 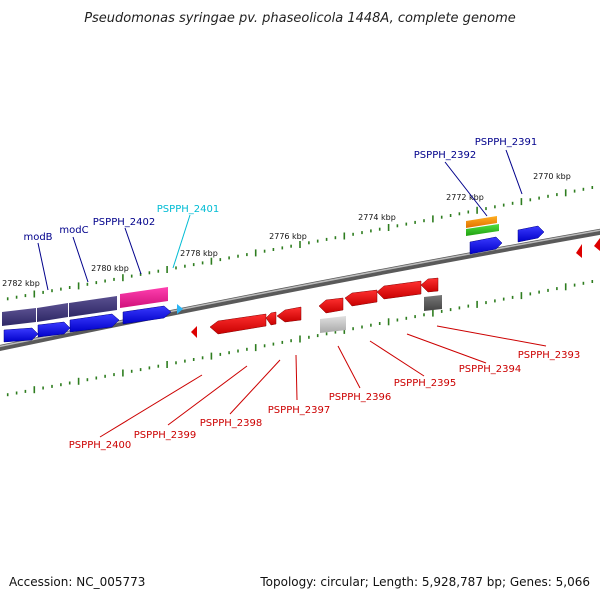 I want to click on reverse-features, so click(x=381, y=314).